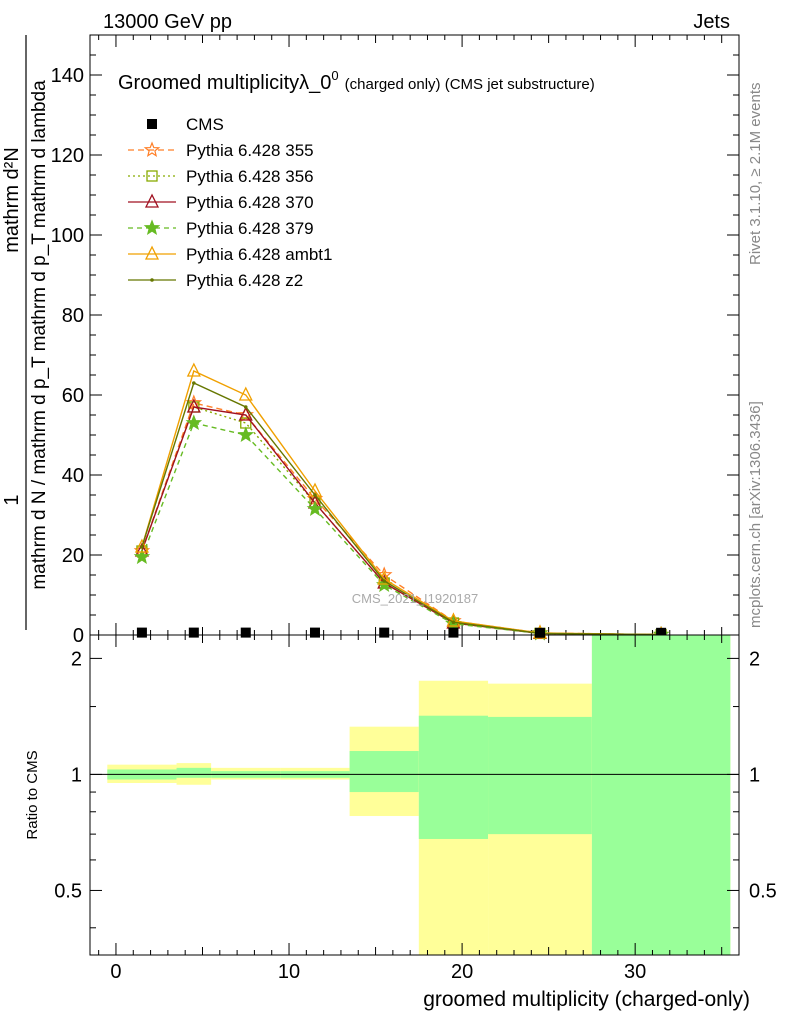  Describe the element at coordinates (115, 972) in the screenshot. I see `x-tick-label: 0` at that location.